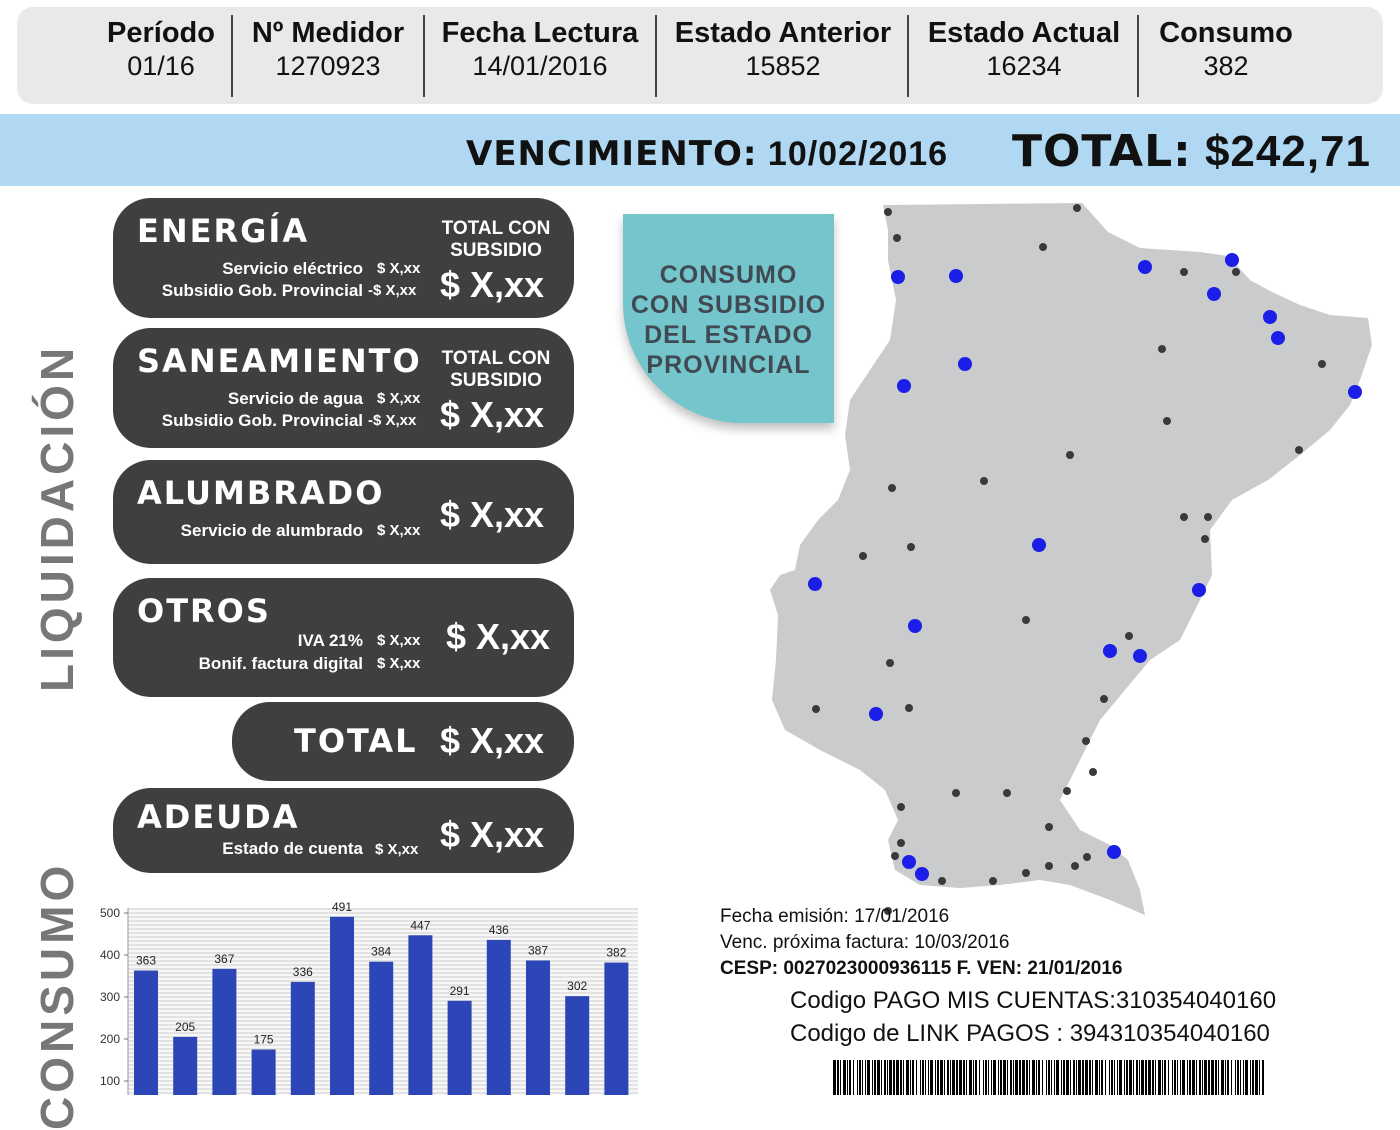 Image resolution: width=1400 pixels, height=1130 pixels. I want to click on saneamiento-amount: $ X,xx, so click(492, 414).